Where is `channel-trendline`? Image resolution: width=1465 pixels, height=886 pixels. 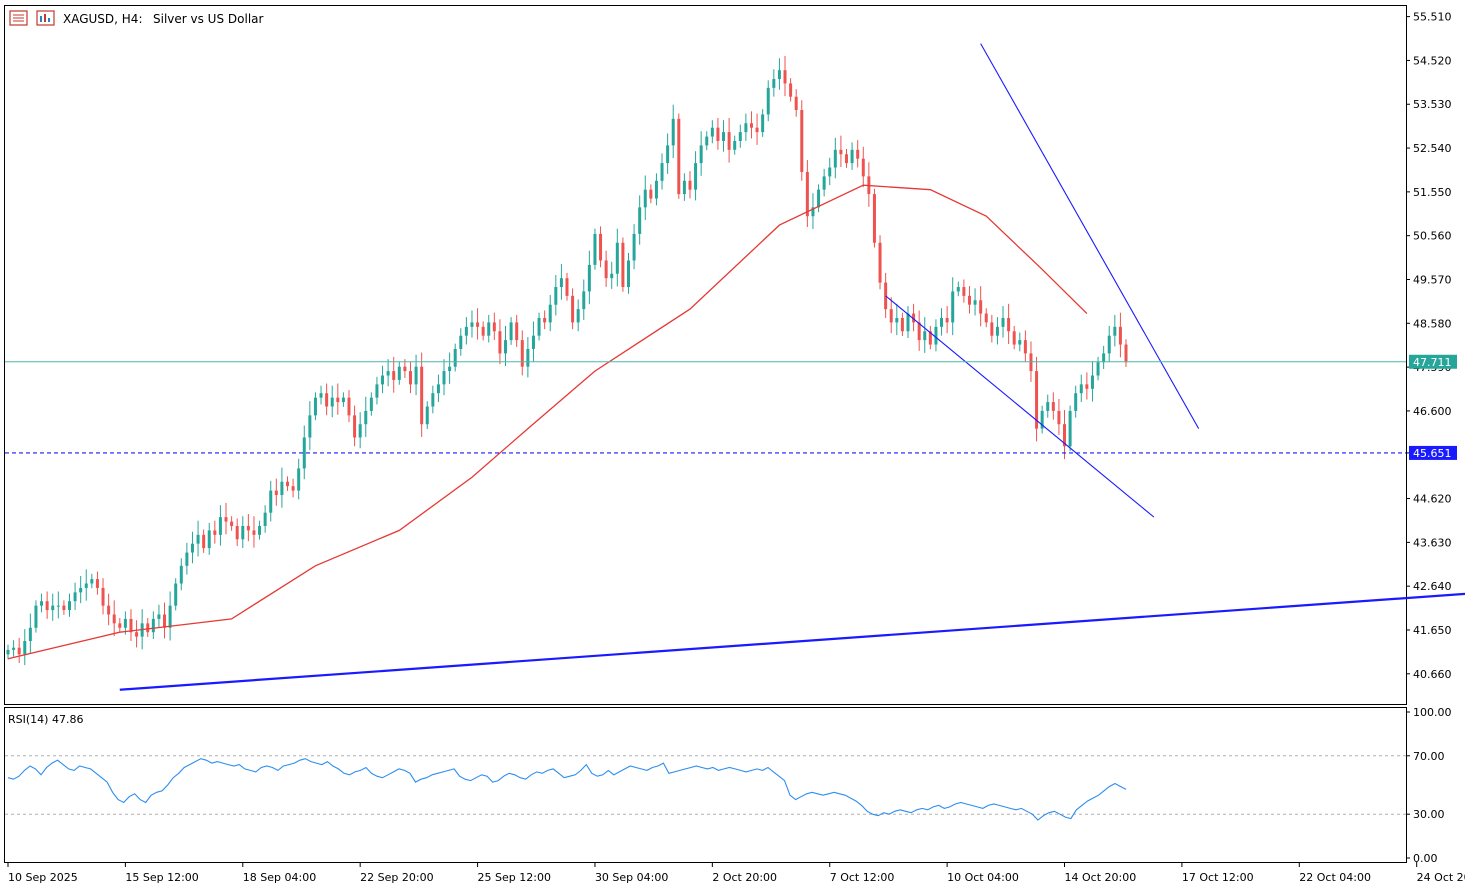 channel-trendline is located at coordinates (1090, 236).